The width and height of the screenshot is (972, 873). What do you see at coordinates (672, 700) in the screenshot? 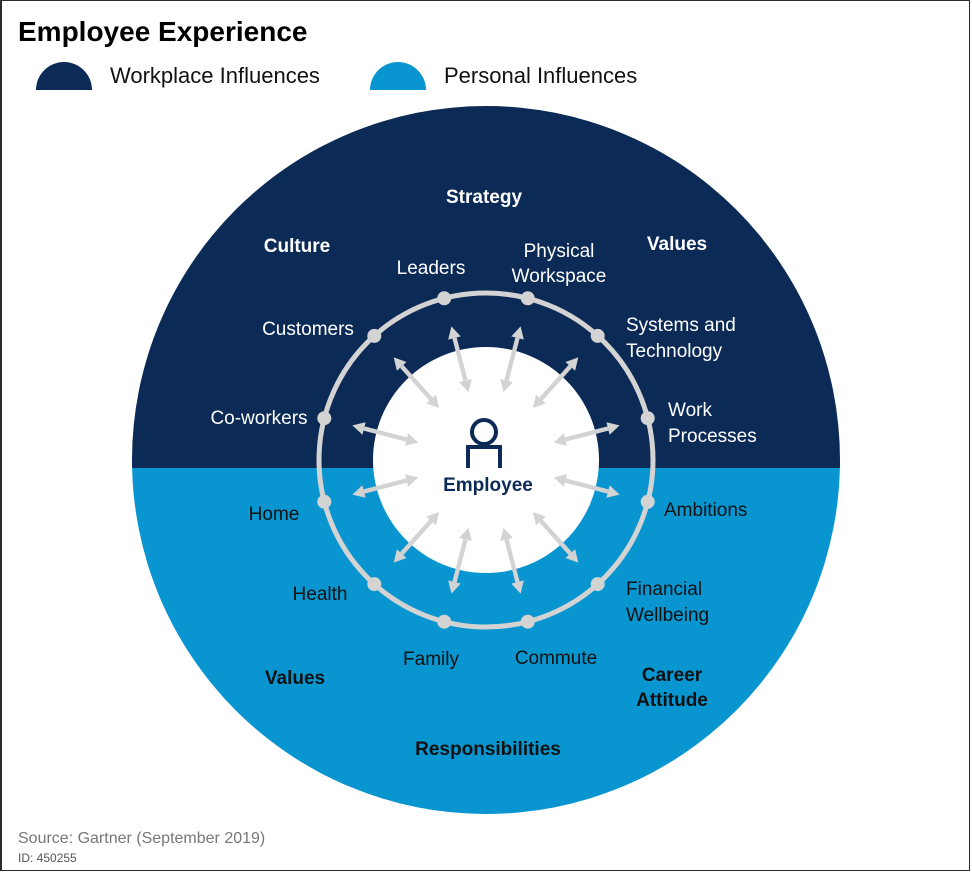
I see `career-label-line2: Attitude` at bounding box center [672, 700].